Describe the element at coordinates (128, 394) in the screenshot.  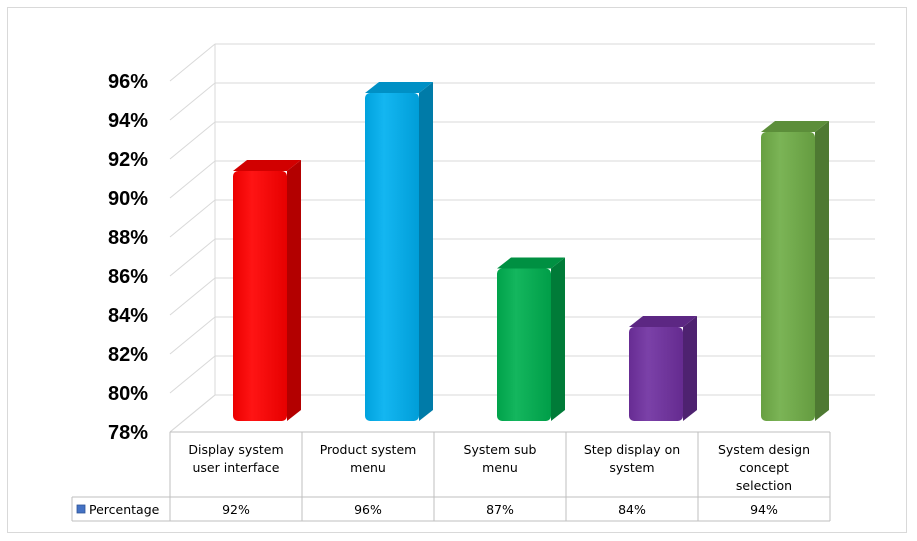
I see `y-tick-label: 80%` at that location.